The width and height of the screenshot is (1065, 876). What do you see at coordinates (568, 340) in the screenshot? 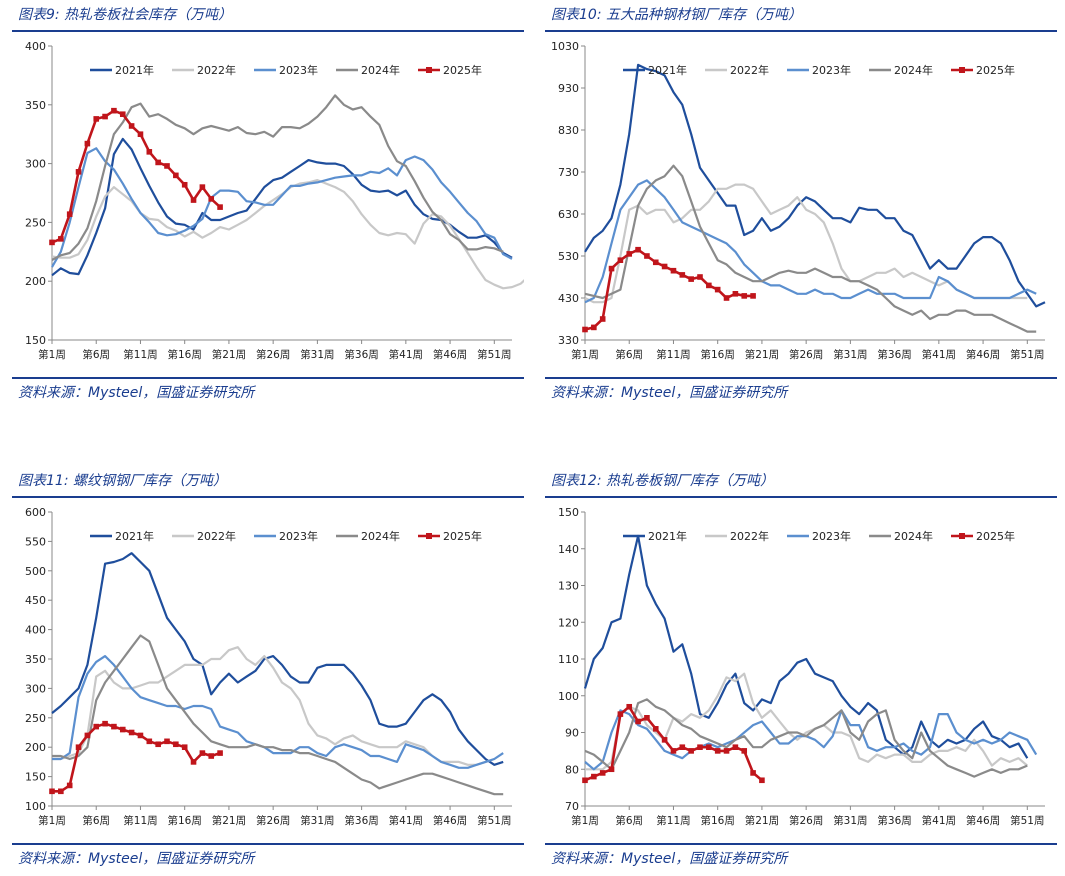
I see `y-tick-label: 330` at bounding box center [568, 340].